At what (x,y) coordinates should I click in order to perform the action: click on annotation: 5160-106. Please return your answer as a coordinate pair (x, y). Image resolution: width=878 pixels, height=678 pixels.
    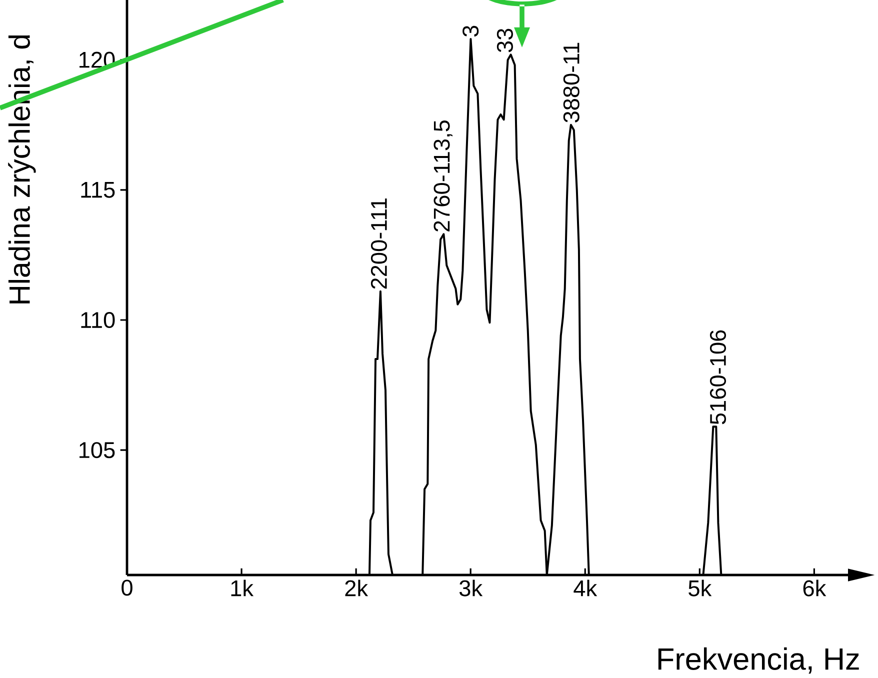
    Looking at the image, I should click on (718, 377).